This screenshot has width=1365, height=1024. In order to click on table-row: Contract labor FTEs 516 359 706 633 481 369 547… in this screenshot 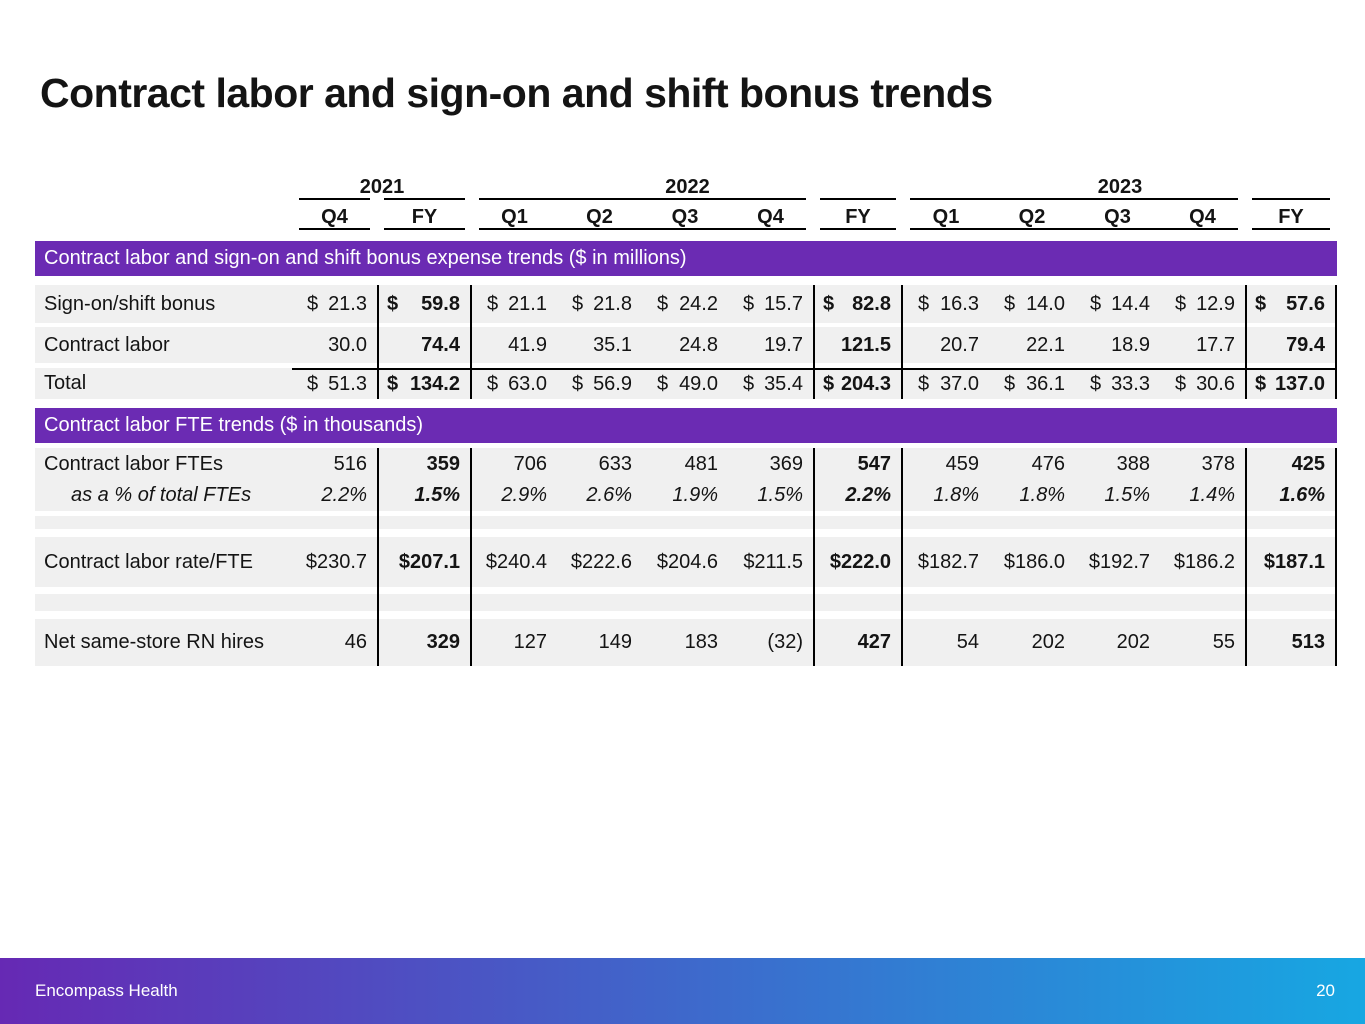, I will do `click(686, 464)`.